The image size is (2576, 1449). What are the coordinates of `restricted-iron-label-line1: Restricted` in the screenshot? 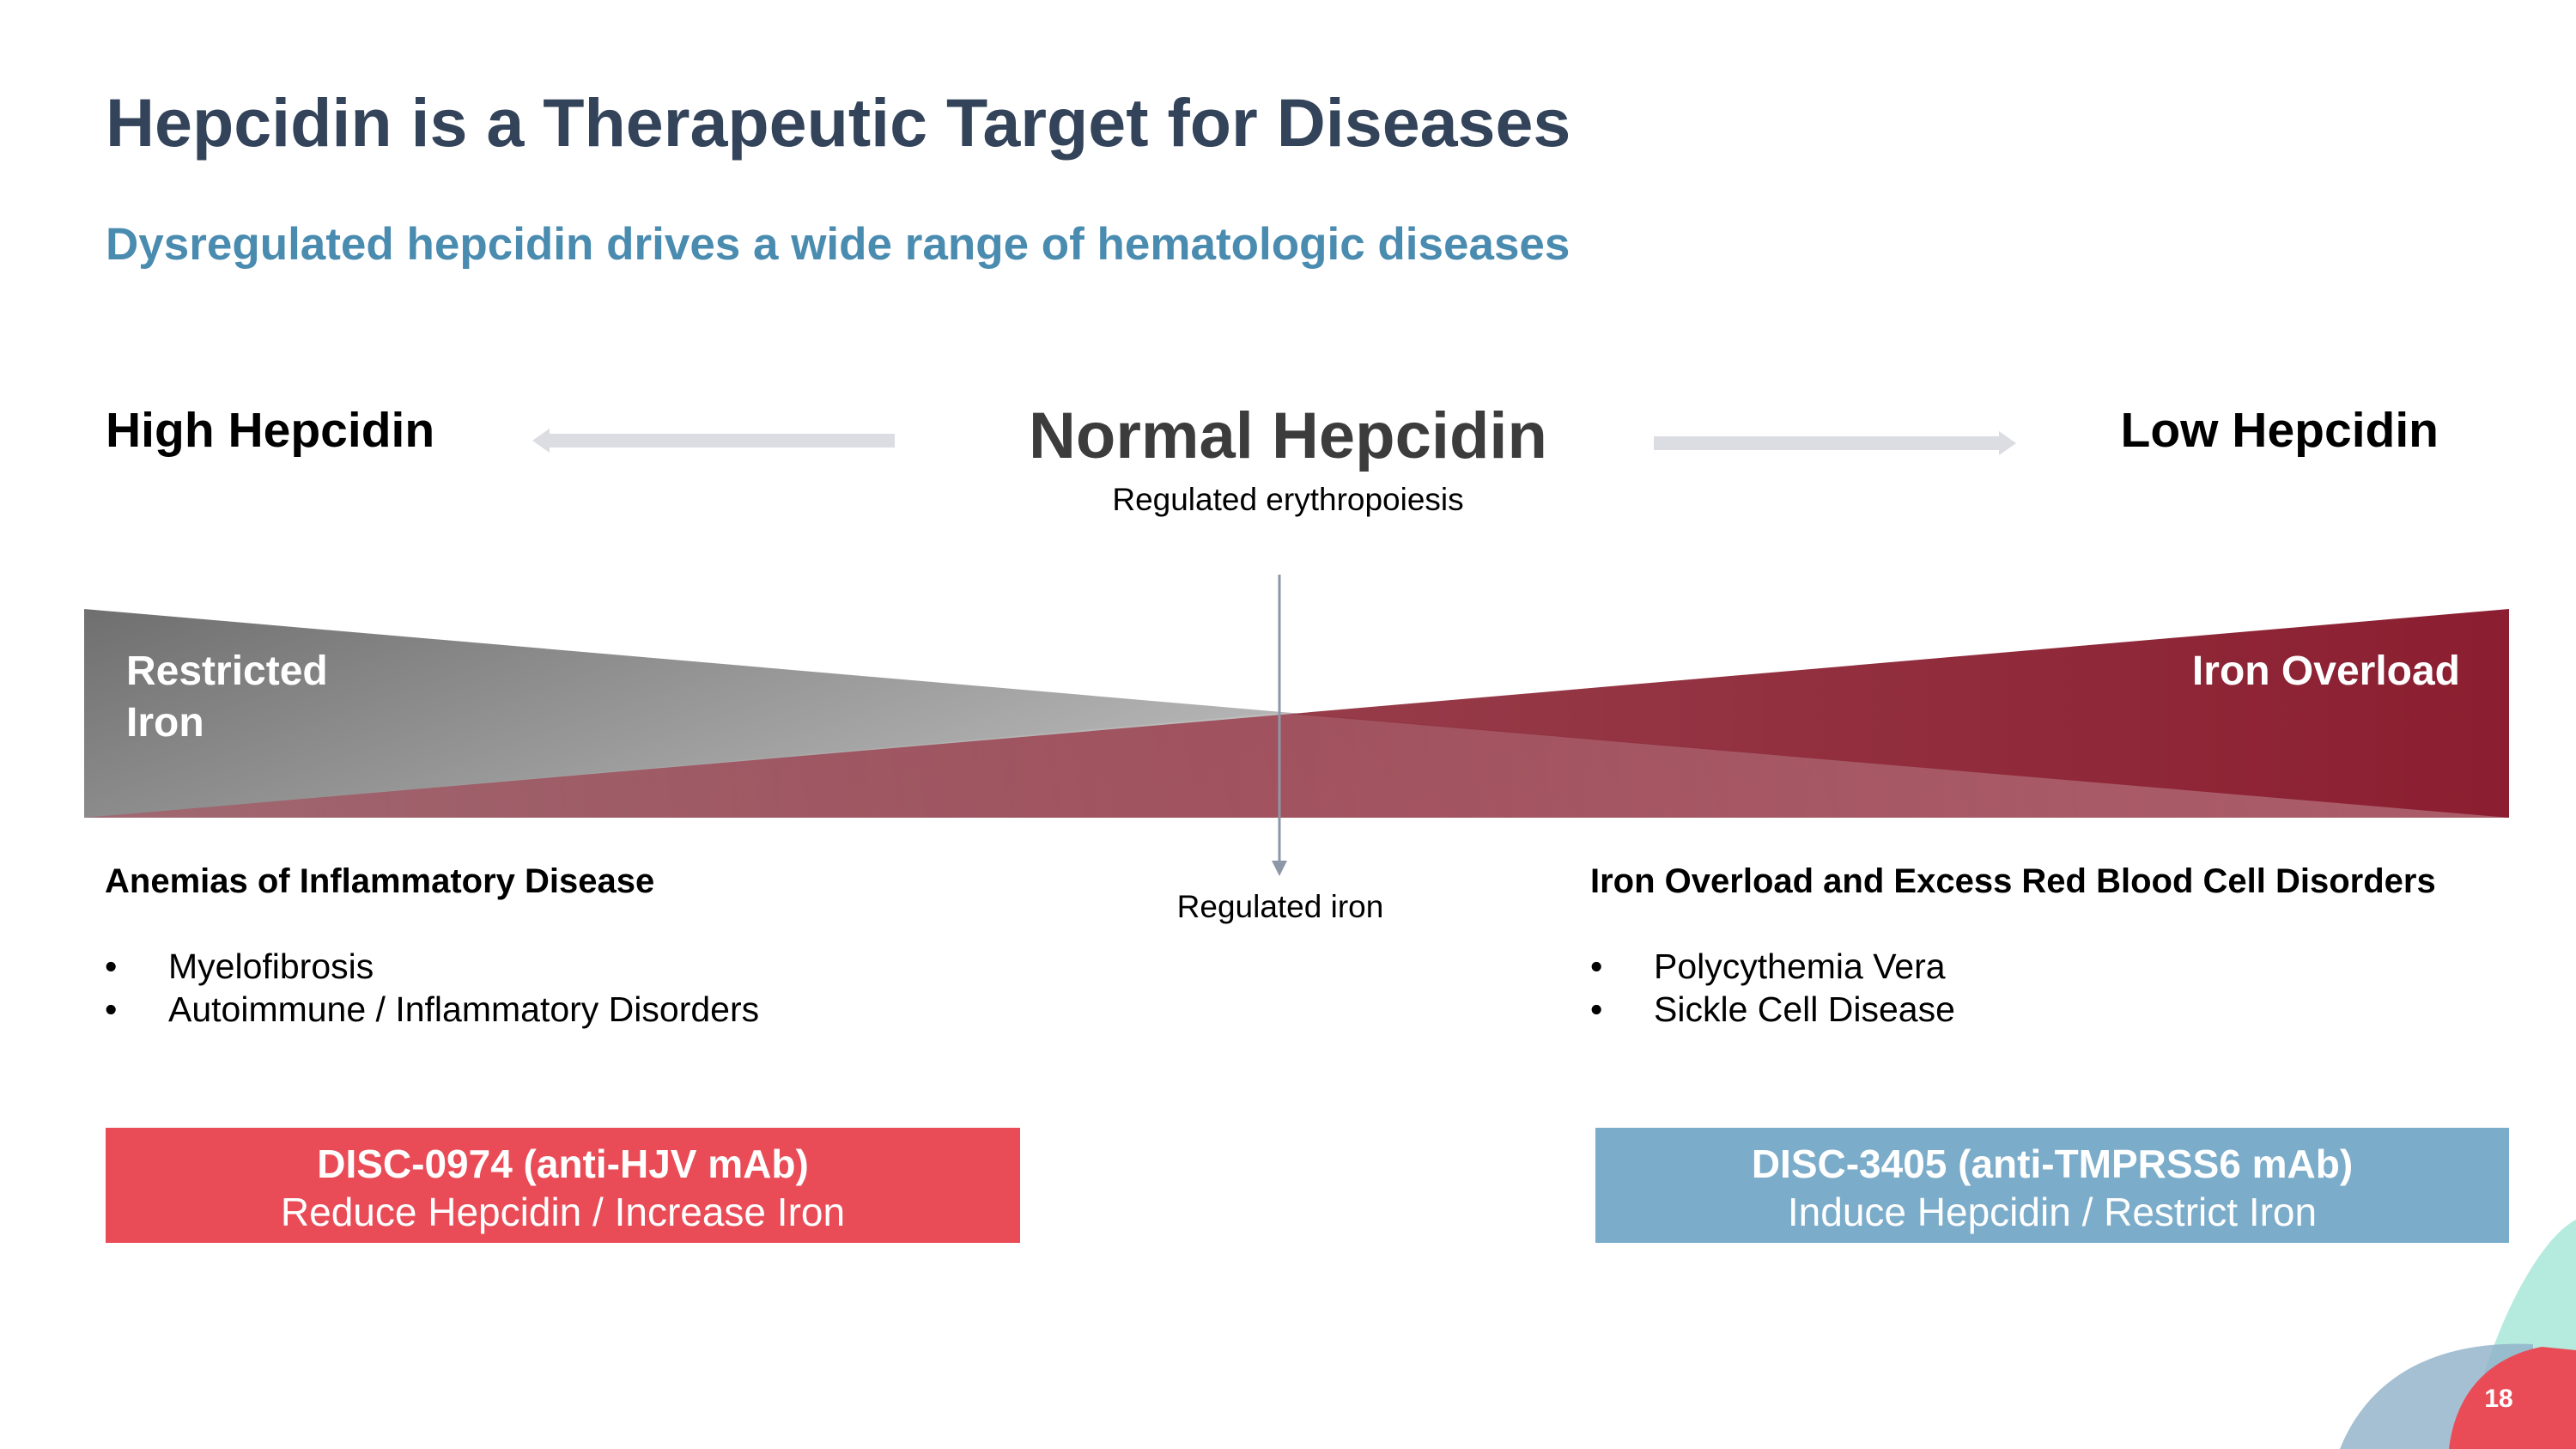 It's located at (227, 671).